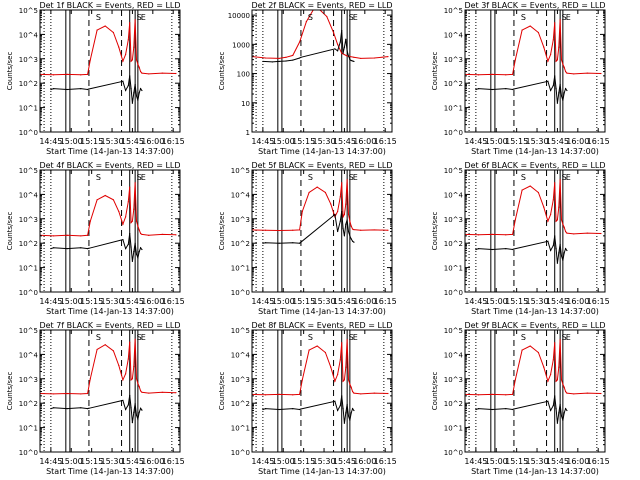 The height and width of the screenshot is (480, 640). I want to click on x-tick-label: 15:00, so click(283, 141).